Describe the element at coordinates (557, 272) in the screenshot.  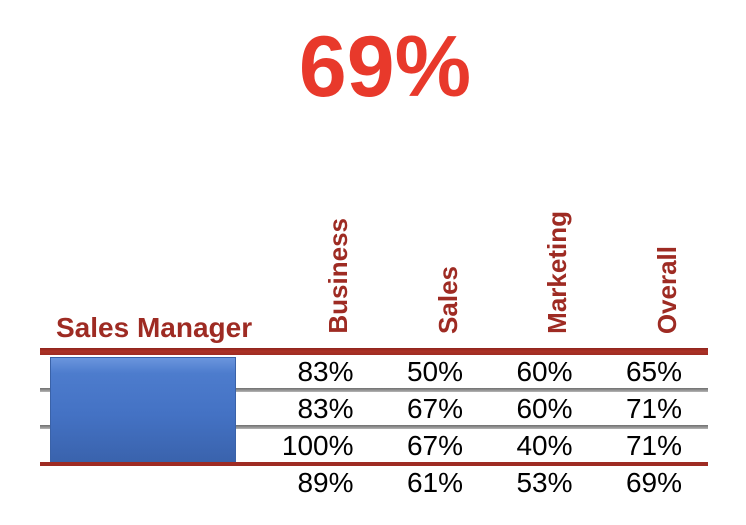
I see `column-header-marketing: Marketing` at that location.